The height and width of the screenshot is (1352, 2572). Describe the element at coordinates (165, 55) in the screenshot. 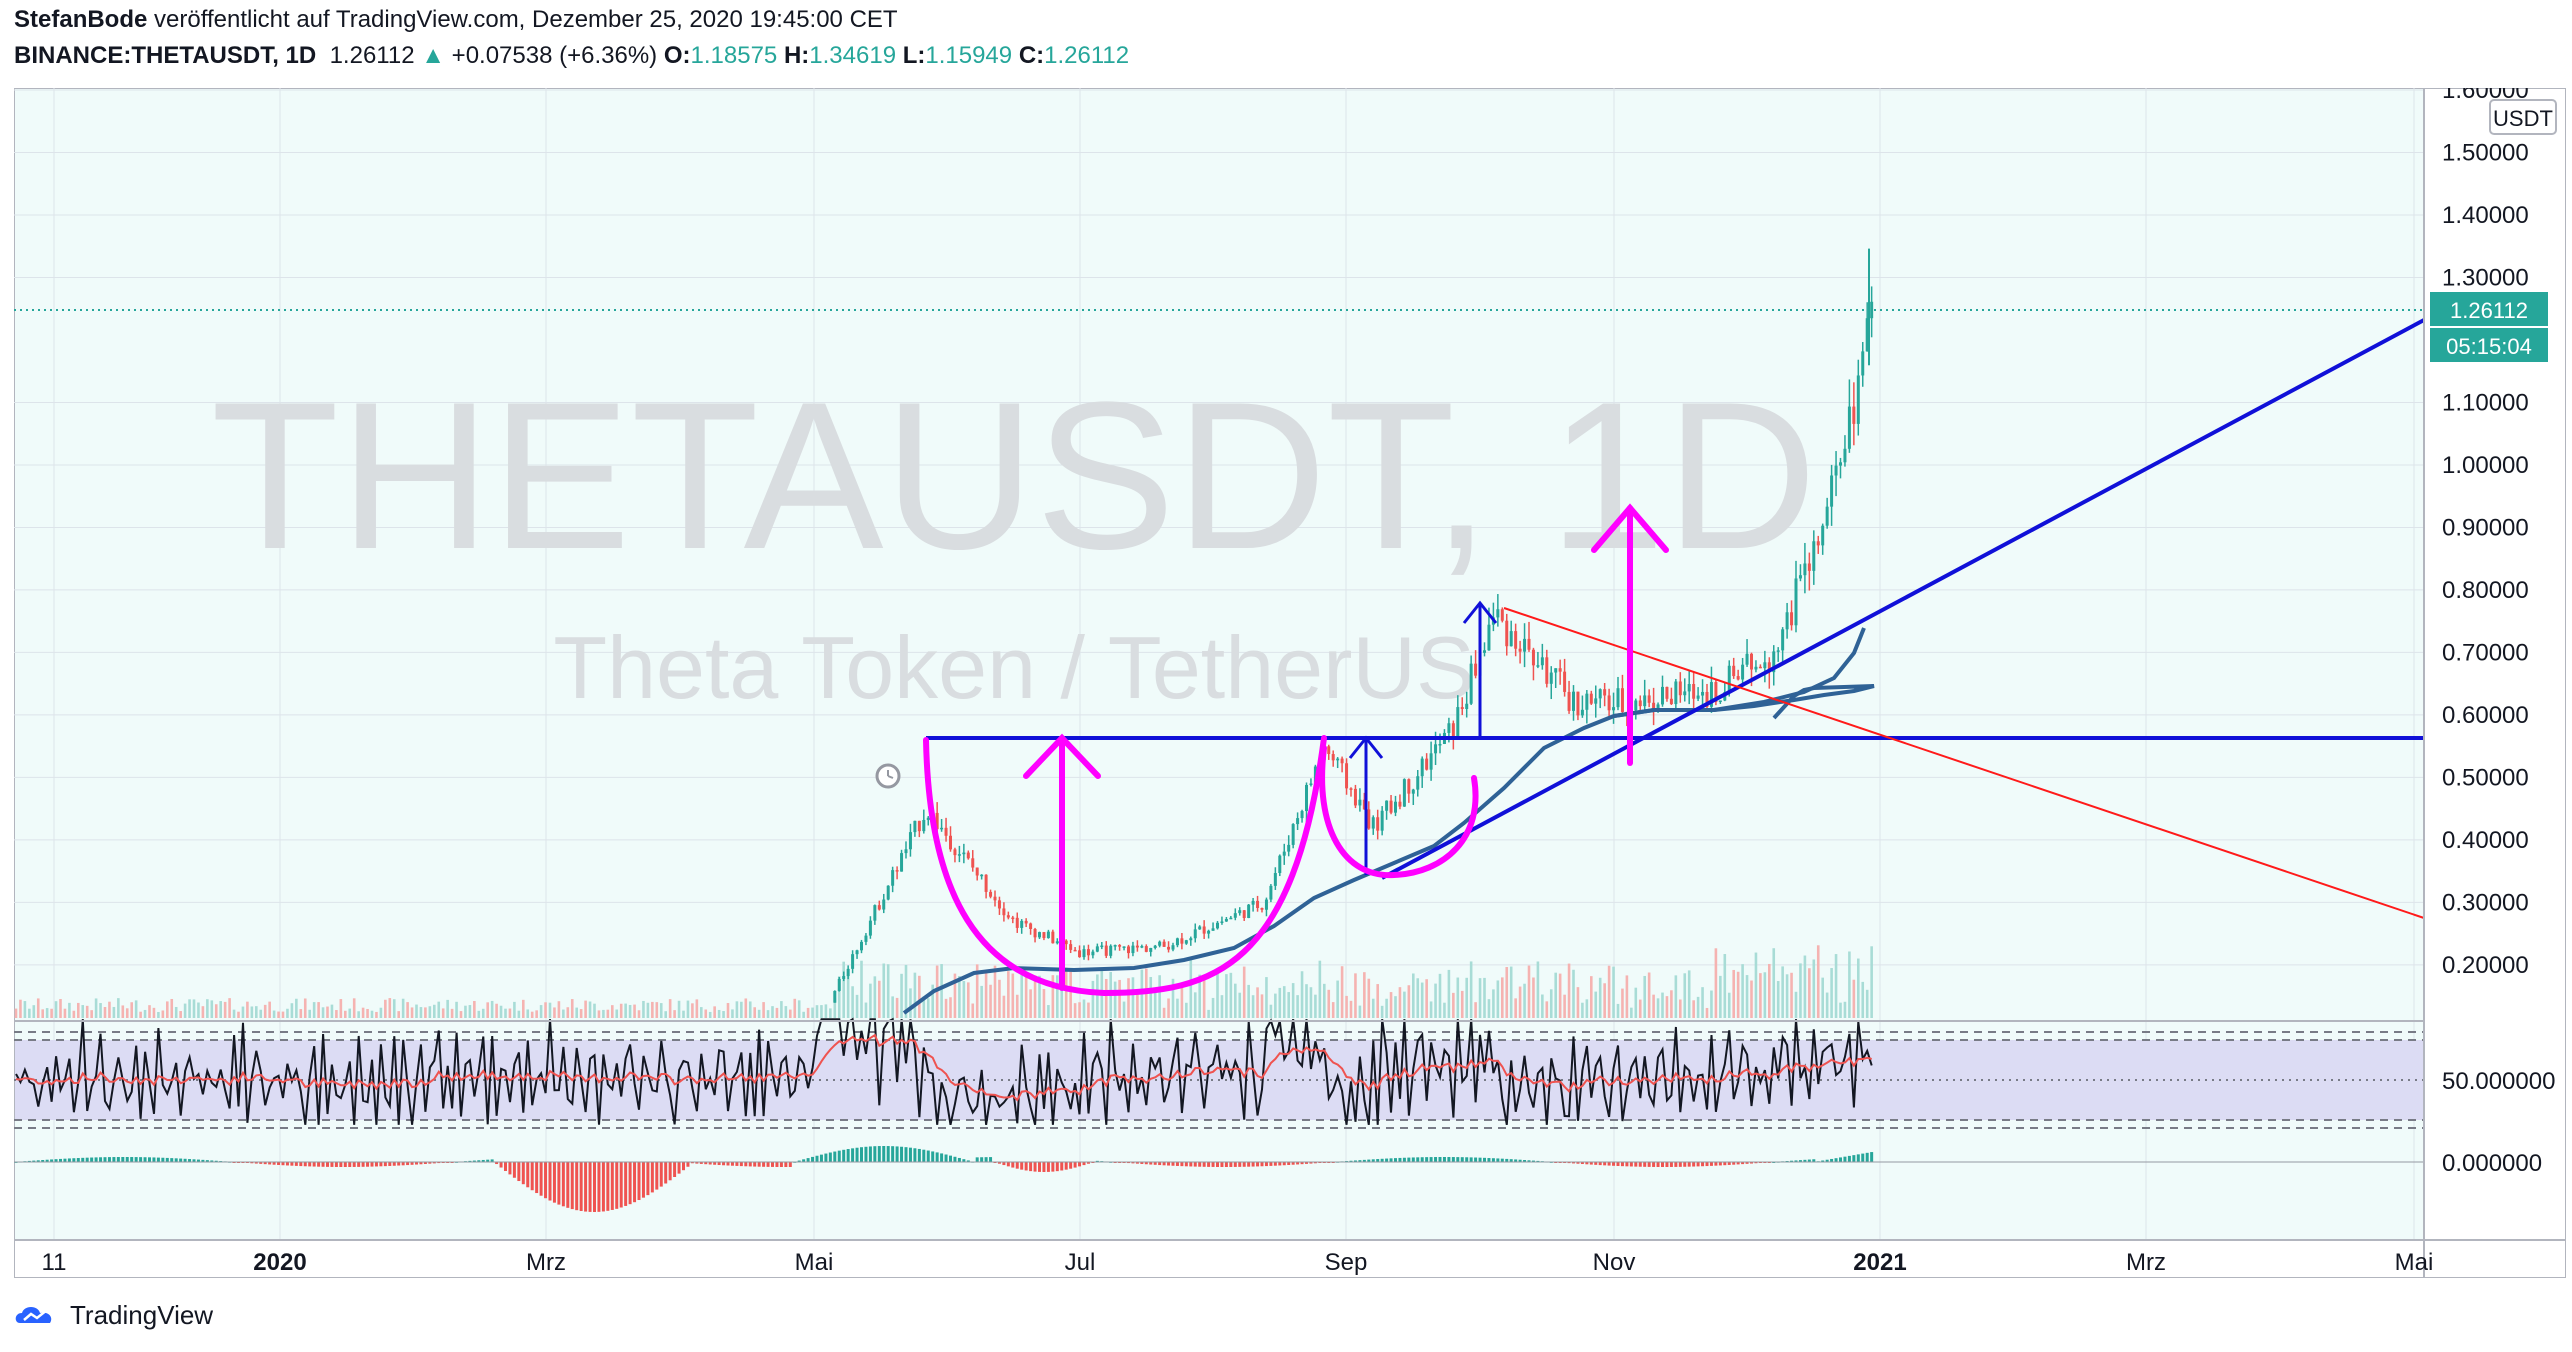

I see `symbol-label: BINANCE:THETAUSDT, 1D` at that location.